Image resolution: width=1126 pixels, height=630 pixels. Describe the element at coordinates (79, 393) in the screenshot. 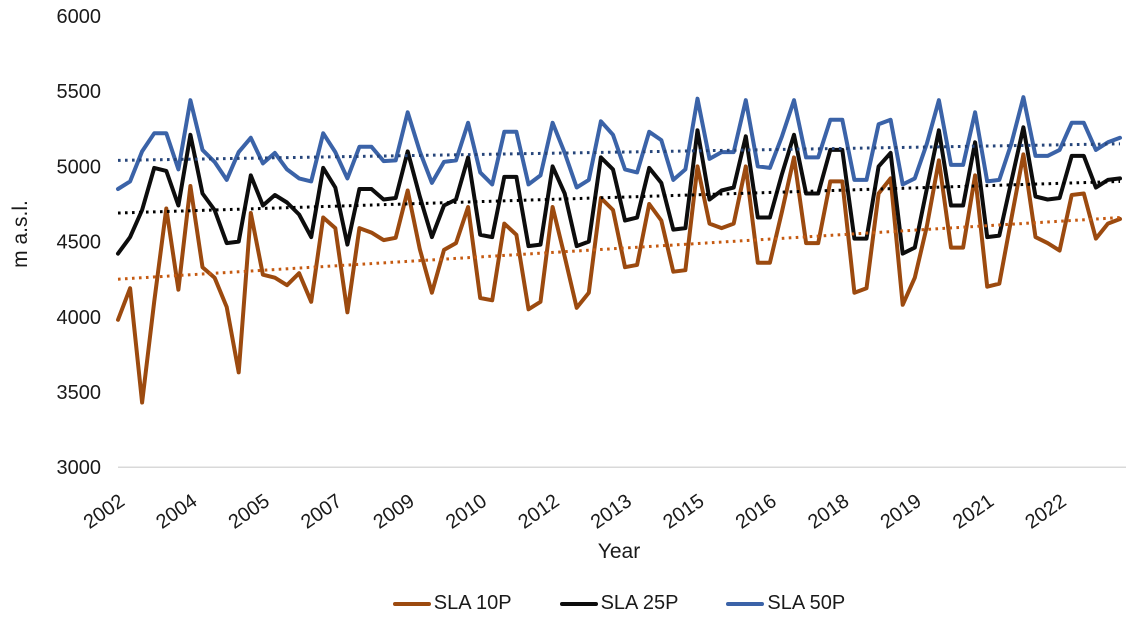

I see `y-tick-label: 3500` at that location.